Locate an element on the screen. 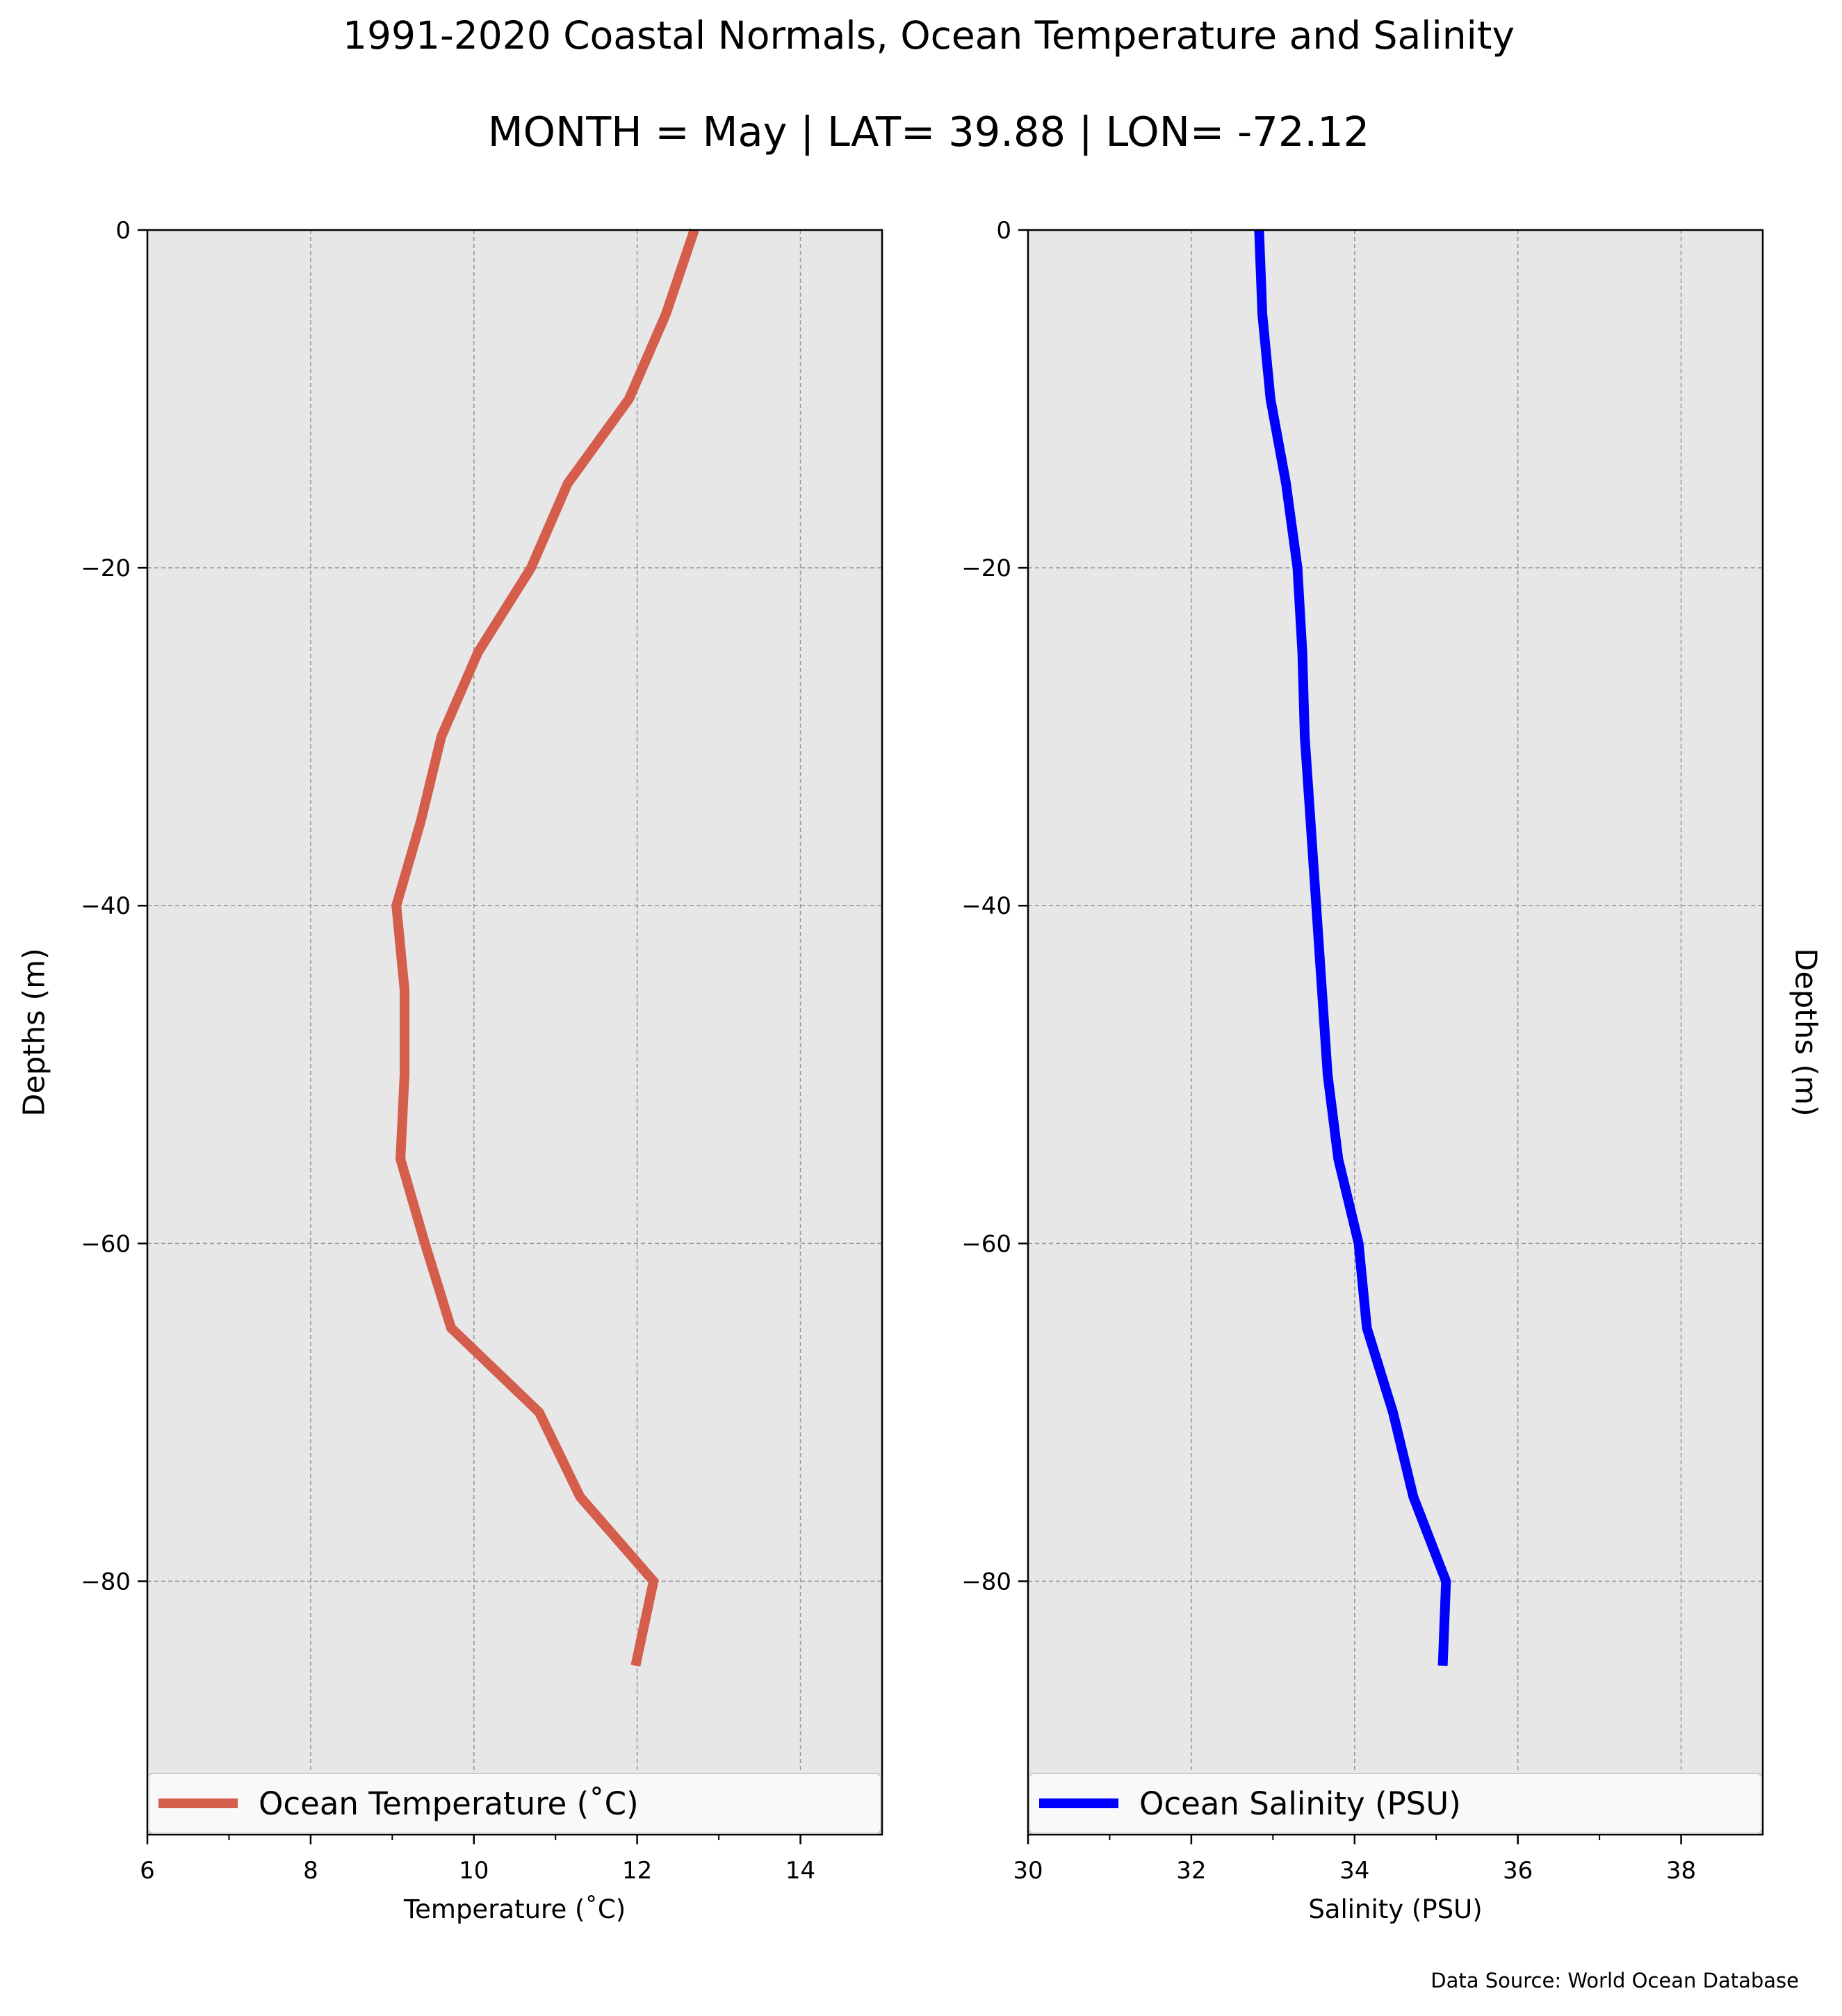  salinity-series-line is located at coordinates (1353, 948).